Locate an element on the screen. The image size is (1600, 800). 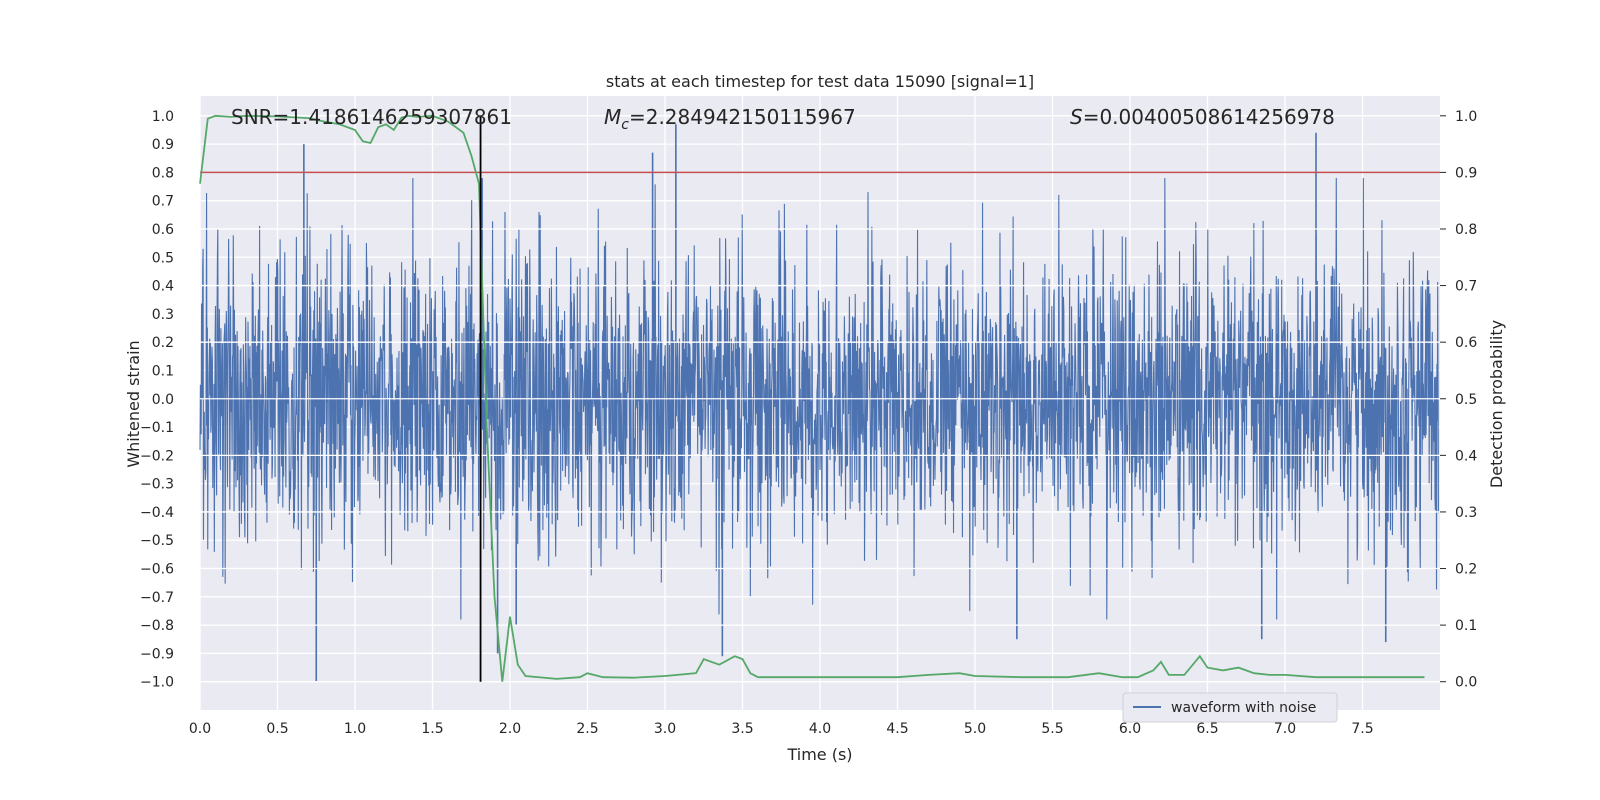
left-tick-label: 0.0 is located at coordinates (163, 400).